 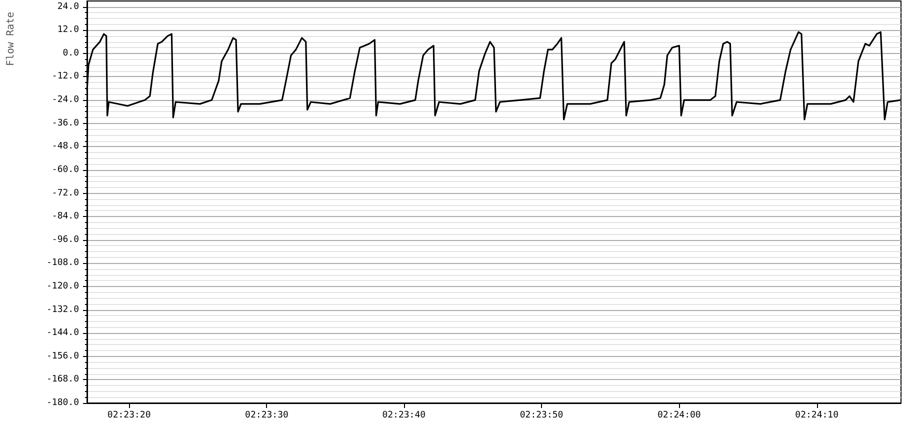 What do you see at coordinates (129, 415) in the screenshot?
I see `x-tick-label: 02:23:20` at bounding box center [129, 415].